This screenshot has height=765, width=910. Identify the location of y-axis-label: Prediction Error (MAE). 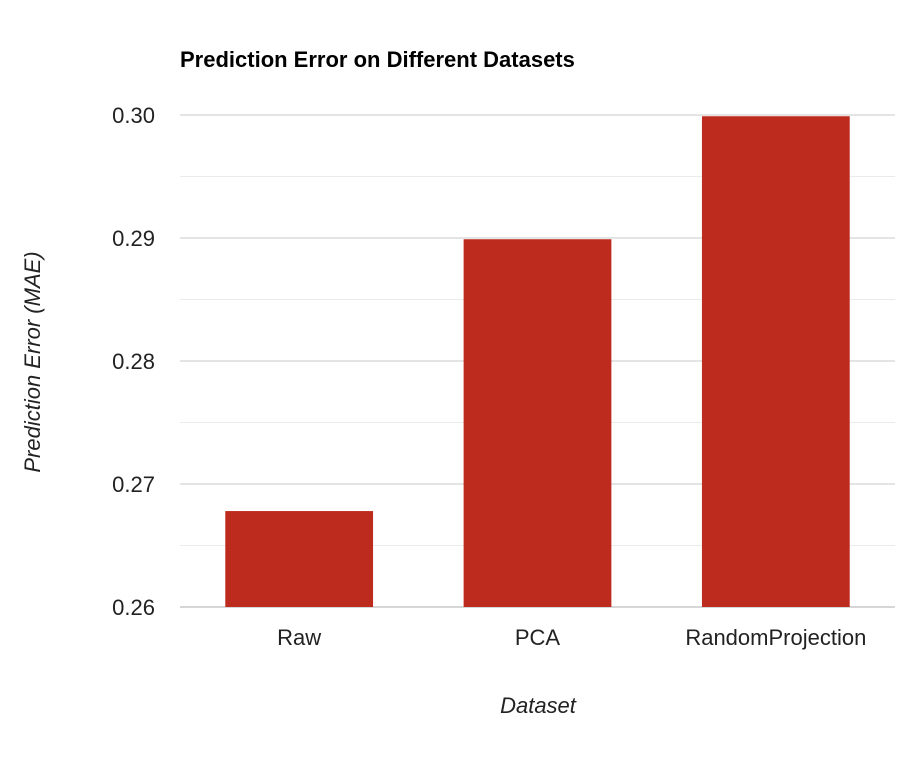
(32, 361).